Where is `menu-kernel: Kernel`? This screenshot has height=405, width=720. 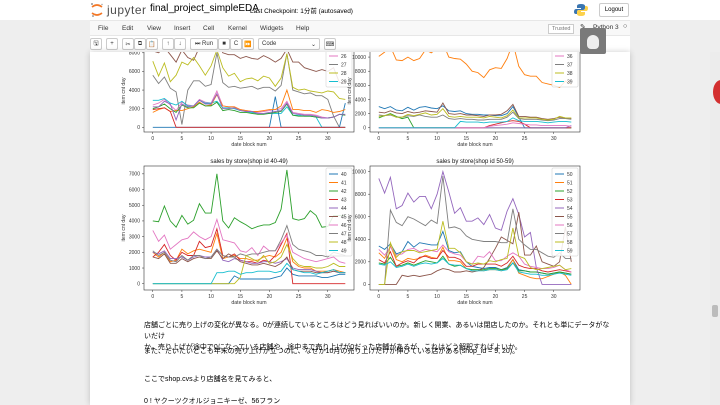
menu-kernel: Kernel is located at coordinates (237, 28).